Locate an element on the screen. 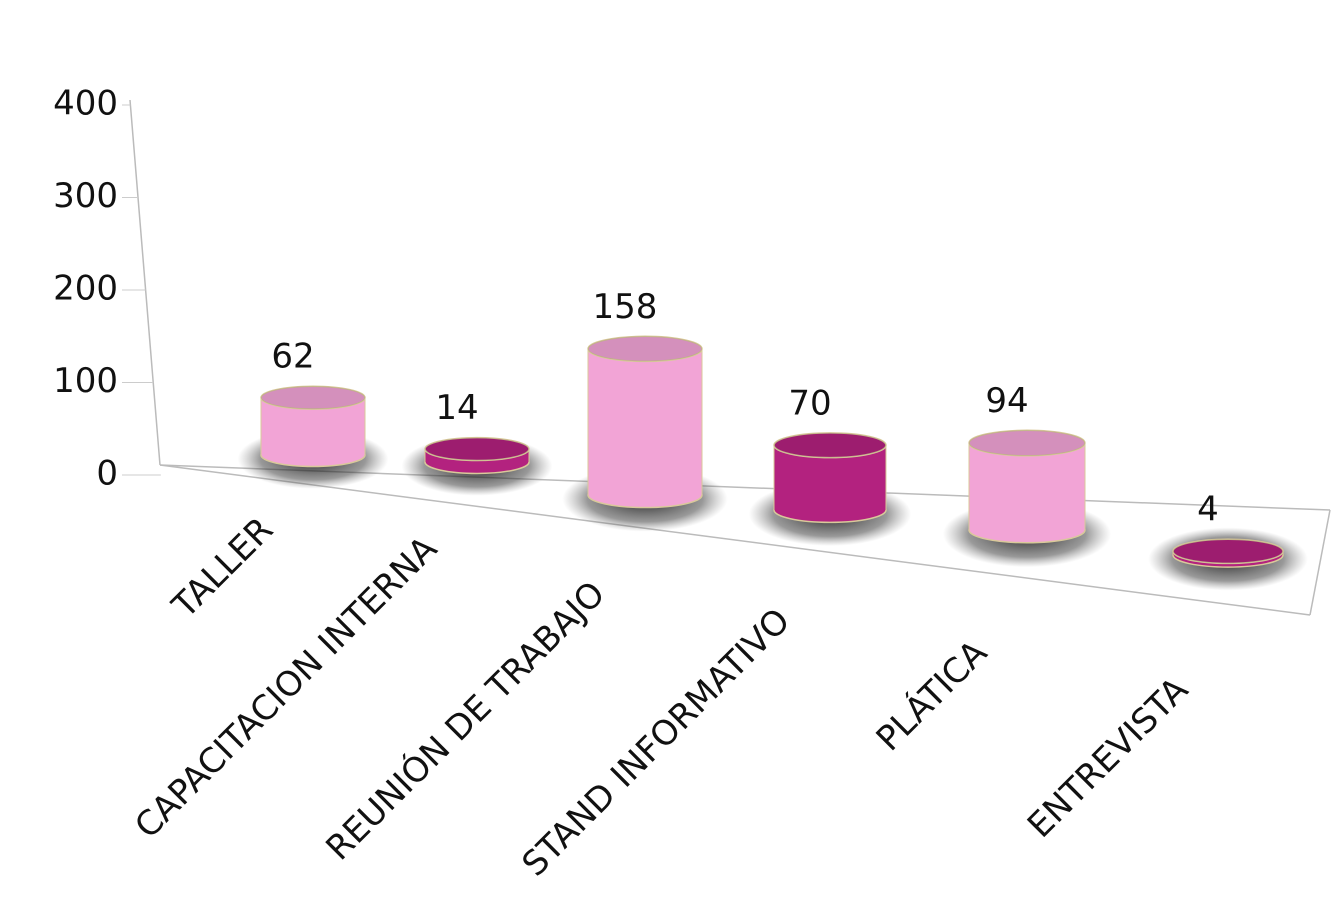  value-label: 14 is located at coordinates (456, 408).